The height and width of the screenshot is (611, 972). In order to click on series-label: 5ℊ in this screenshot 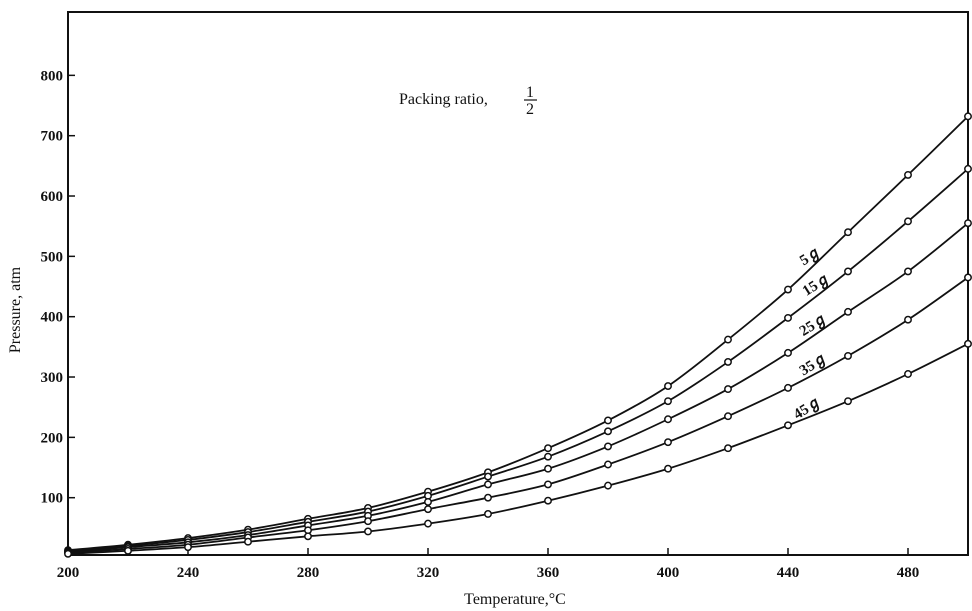, I will do `click(811, 257)`.